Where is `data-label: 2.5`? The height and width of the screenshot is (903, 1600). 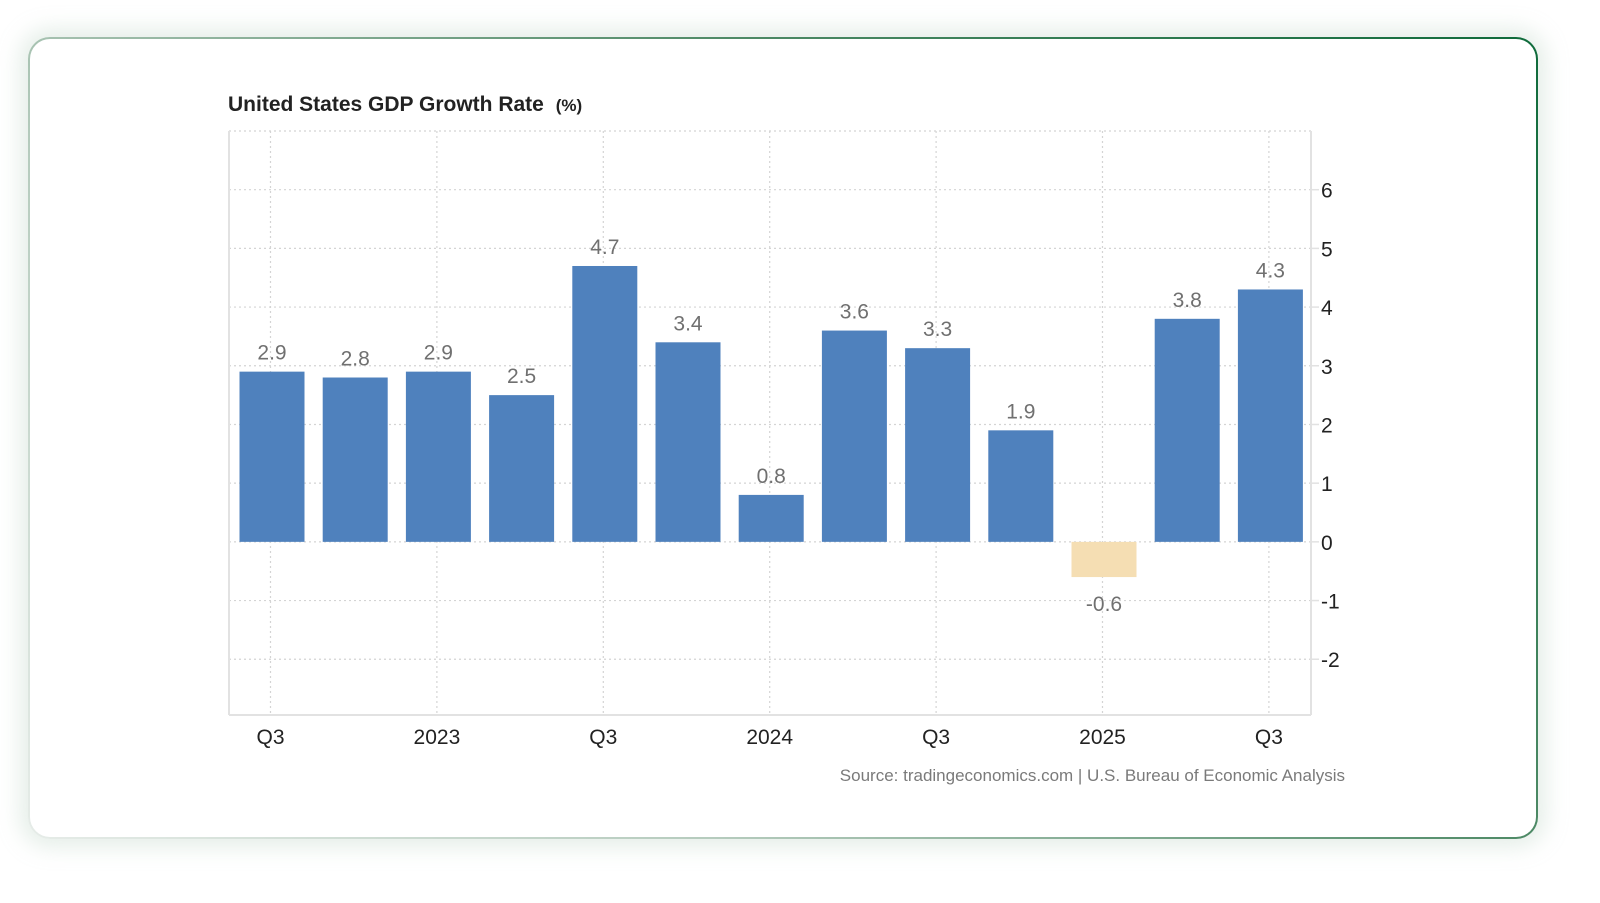 data-label: 2.5 is located at coordinates (521, 376).